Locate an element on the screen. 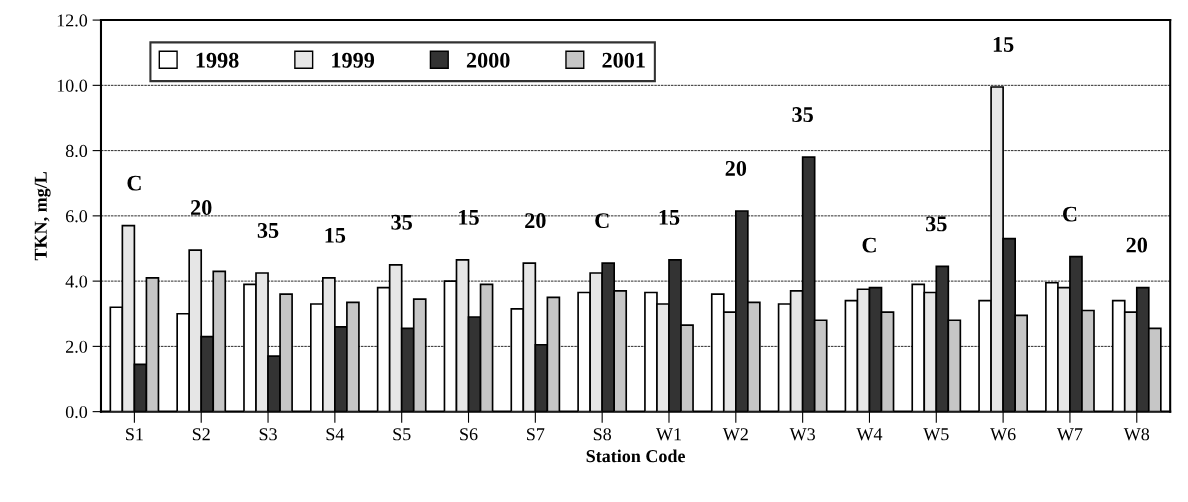  y-tick-label: 0.0 is located at coordinates (76, 412).